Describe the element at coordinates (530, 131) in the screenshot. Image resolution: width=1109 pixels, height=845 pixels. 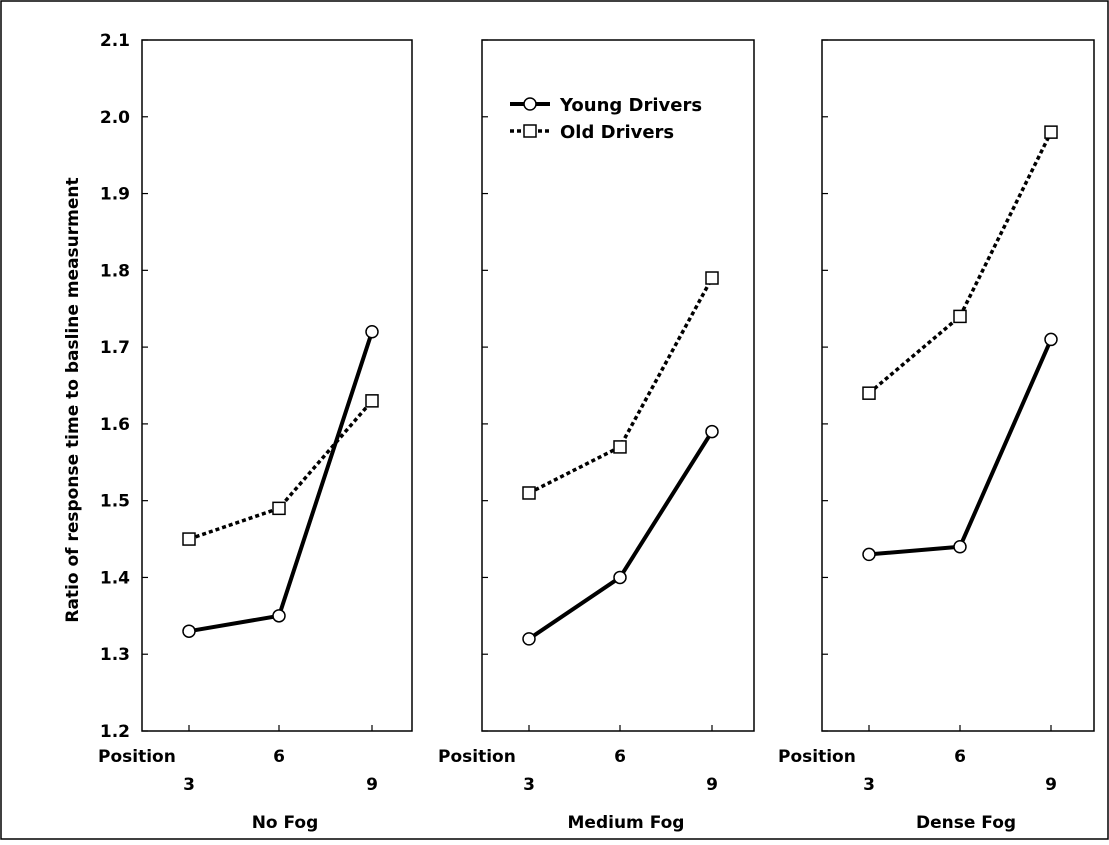
I see `legend-marker-old-drivers` at that location.